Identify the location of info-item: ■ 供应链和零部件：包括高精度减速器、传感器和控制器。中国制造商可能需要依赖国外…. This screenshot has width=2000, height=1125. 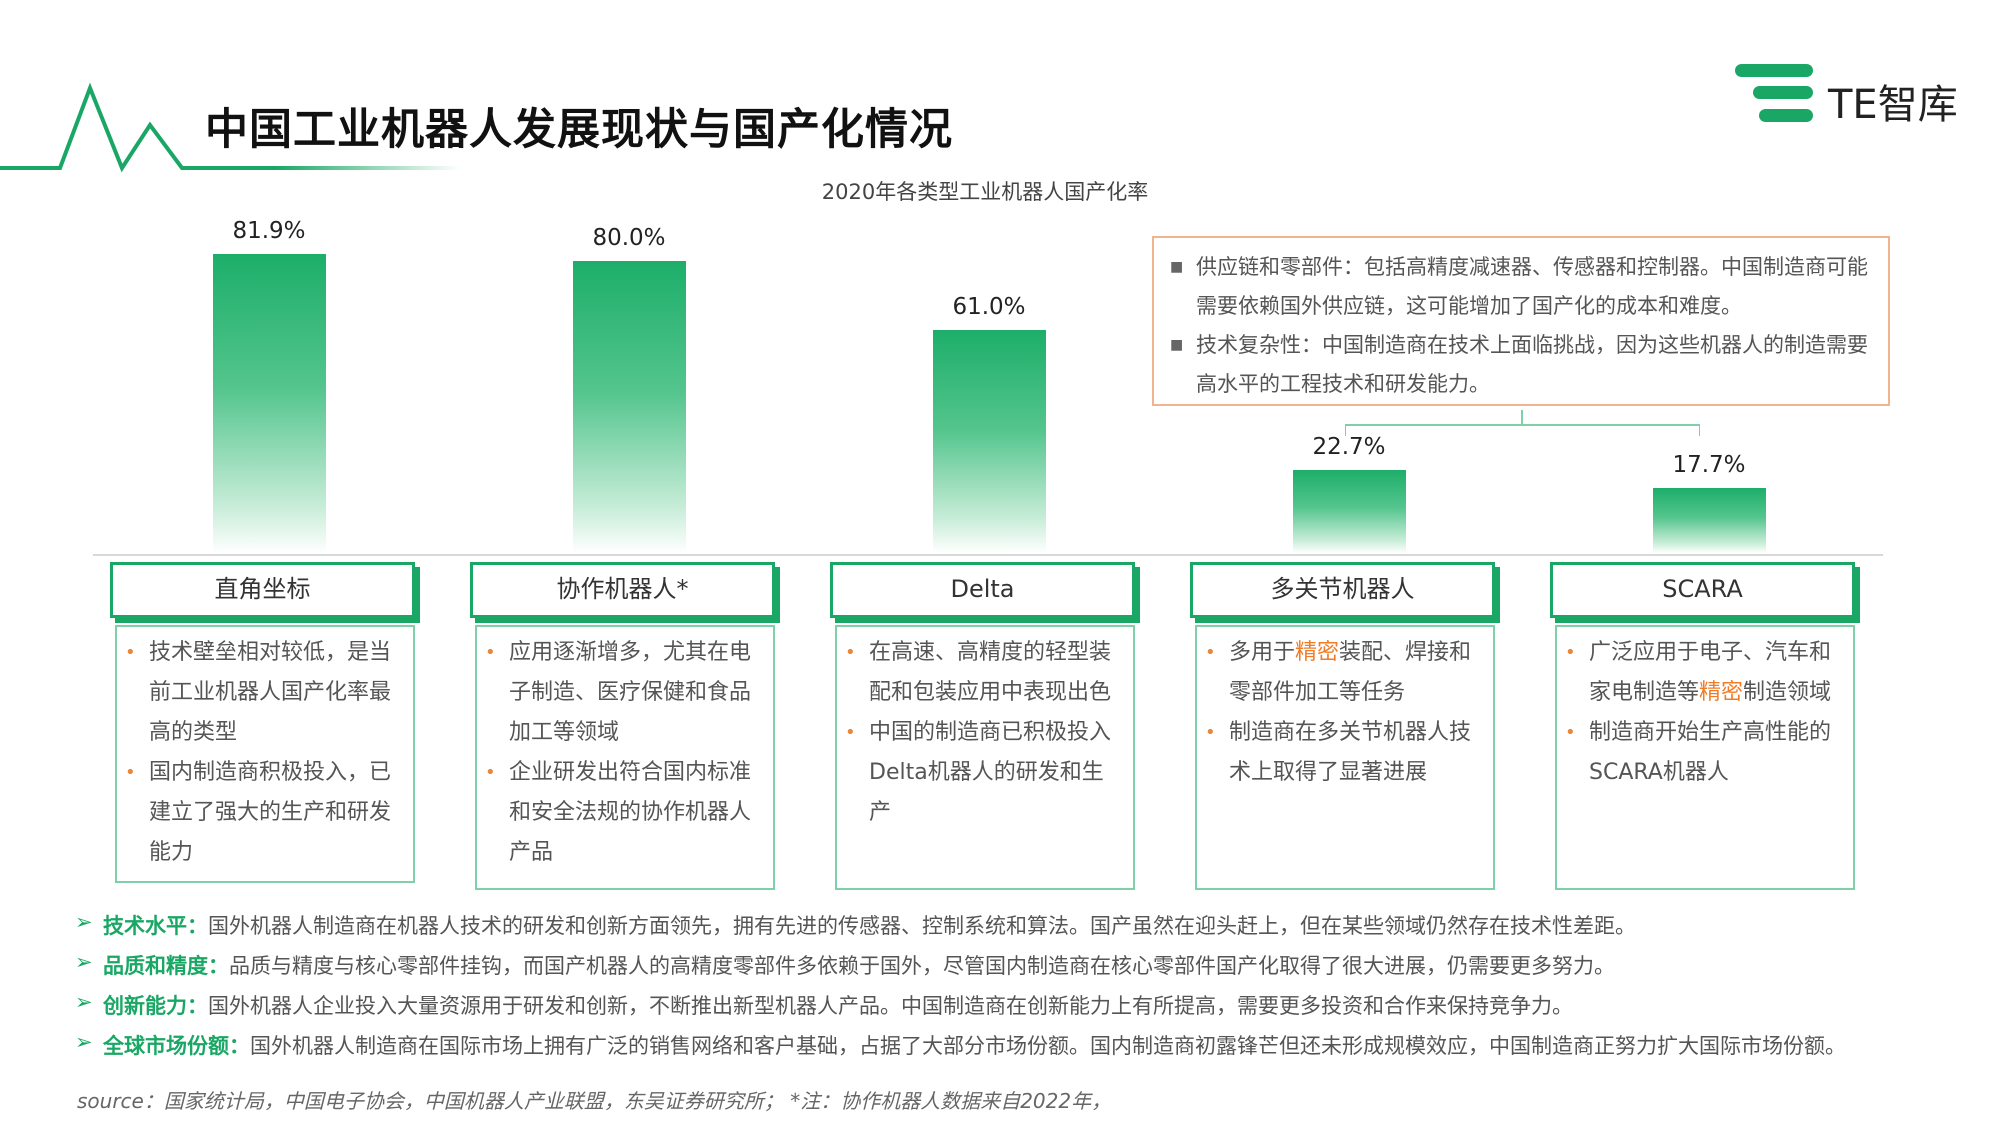
(1522, 287).